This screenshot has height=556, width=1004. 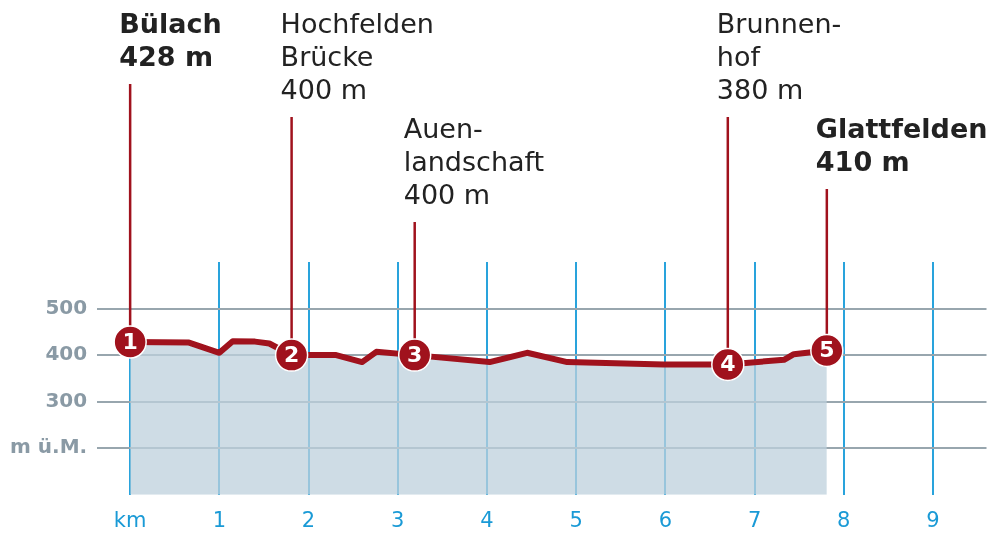 I want to click on y-tick-label: 400, so click(x=66, y=353).